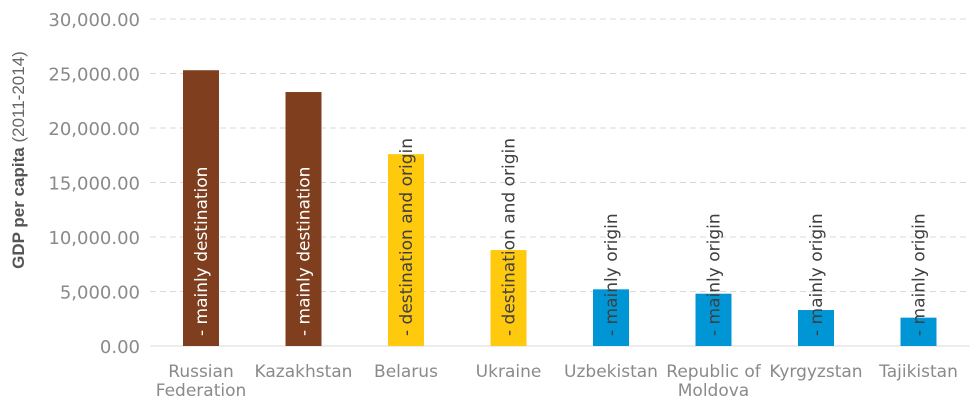  I want to click on category-label: Republic of Moldova, so click(713, 381).